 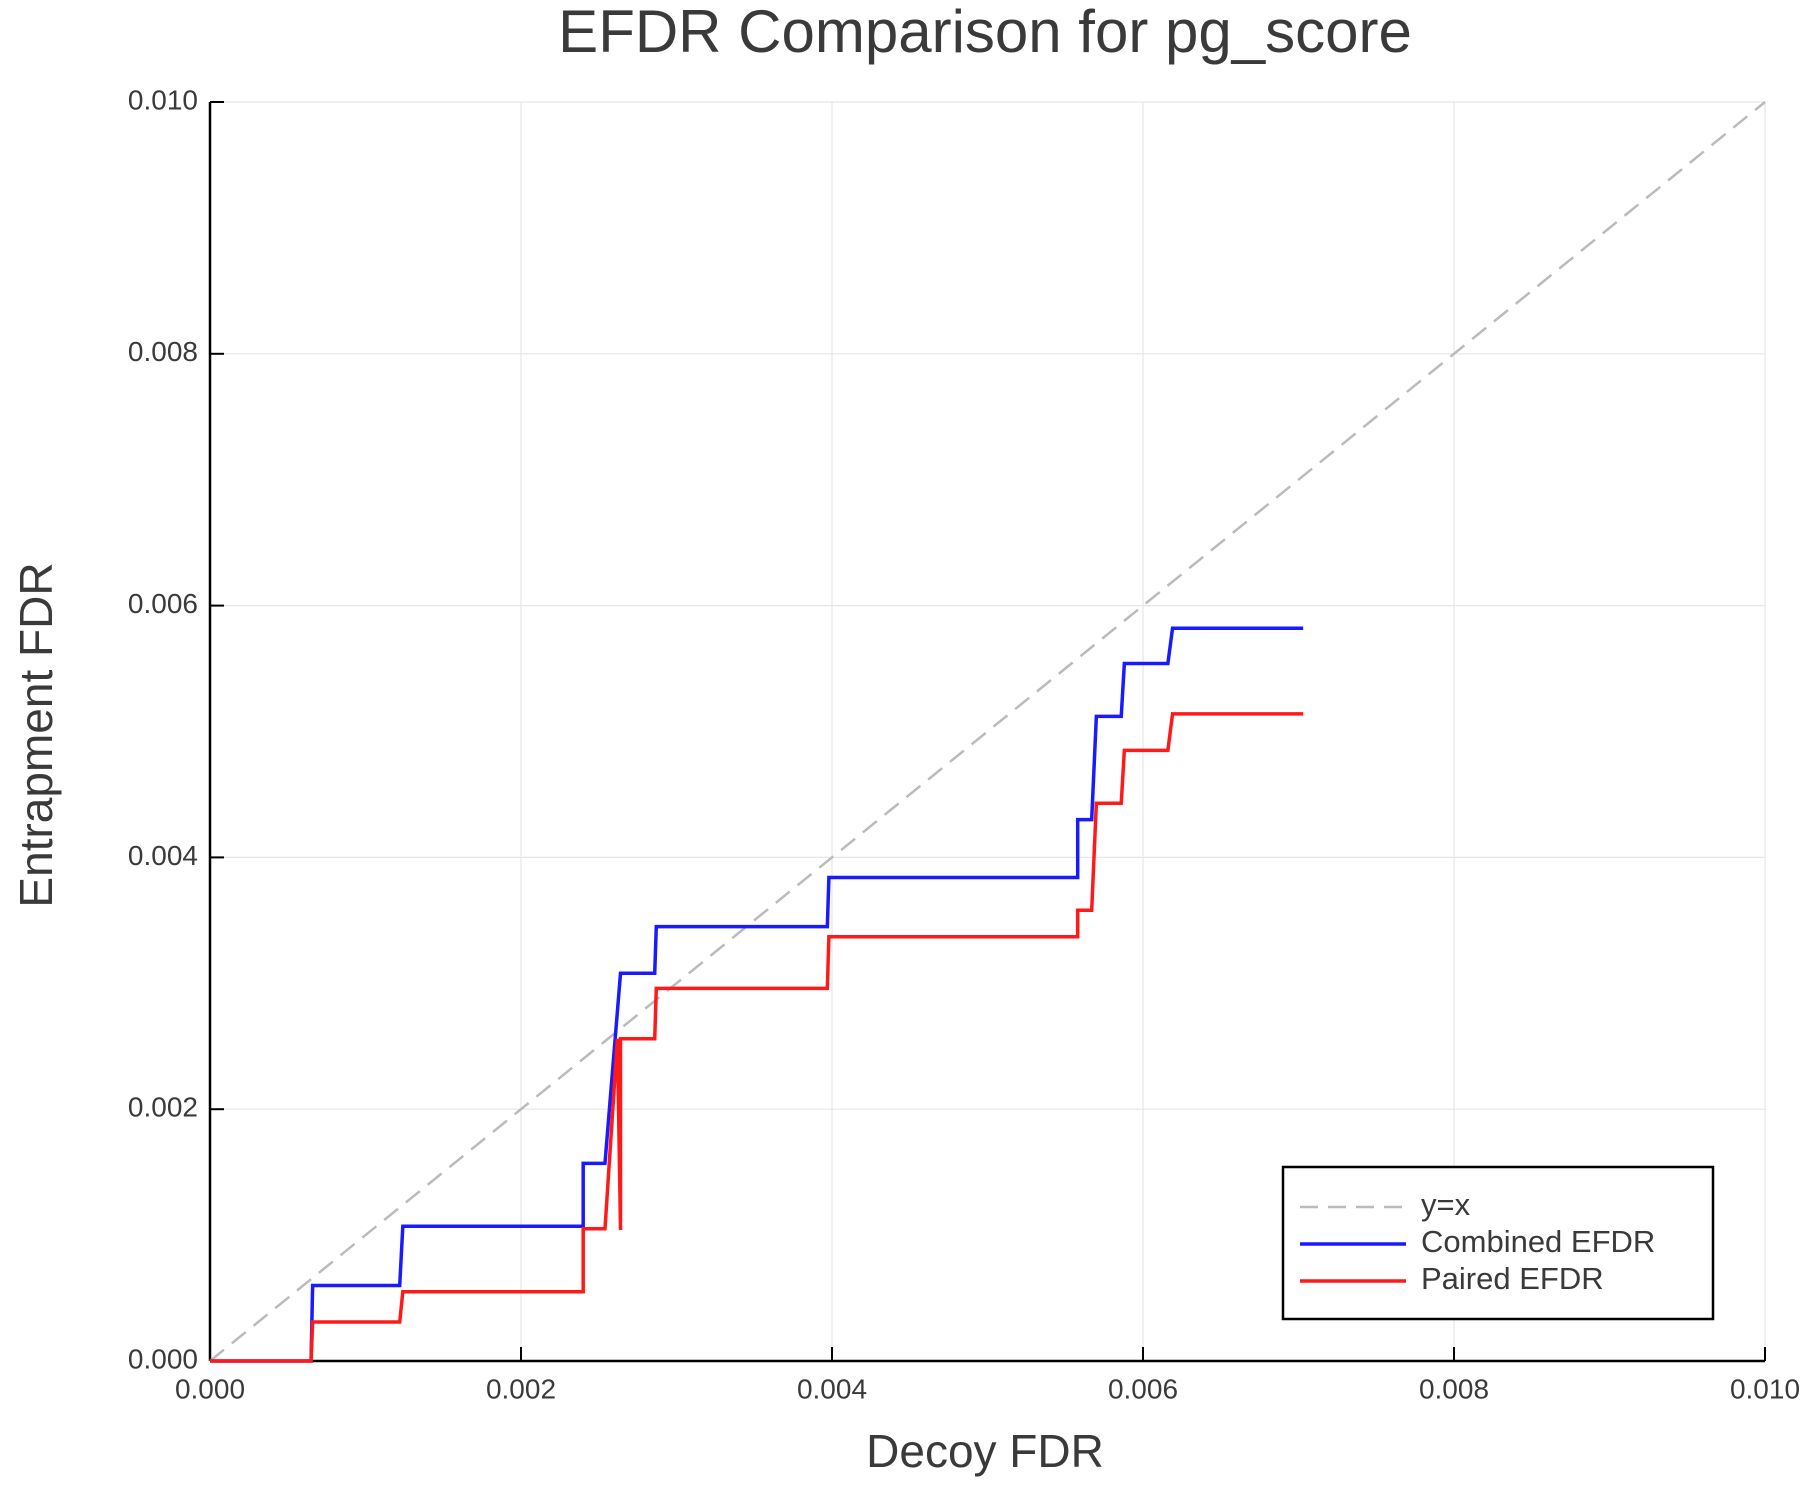 I want to click on y-tick-label: 0.006, so click(x=163, y=603).